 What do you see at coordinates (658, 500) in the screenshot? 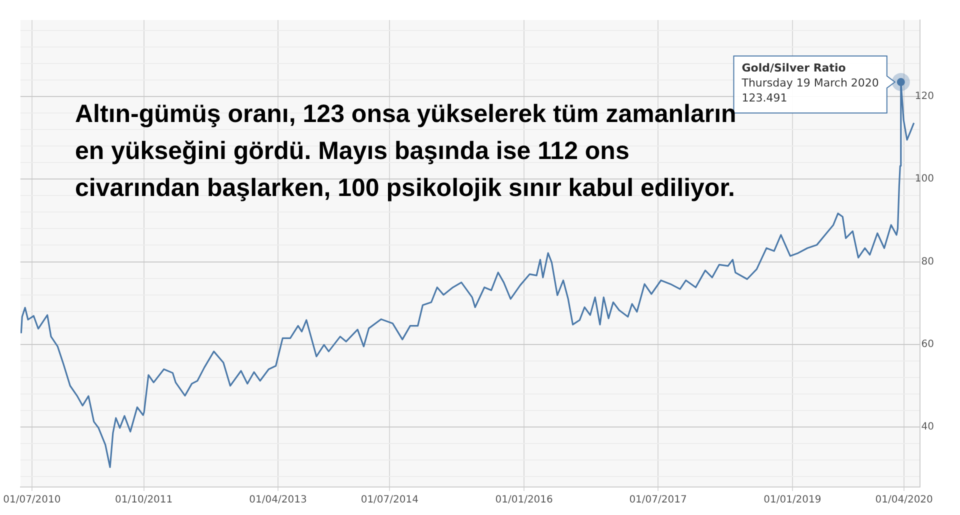
I see `x-tick-label: 01/07/2017` at bounding box center [658, 500].